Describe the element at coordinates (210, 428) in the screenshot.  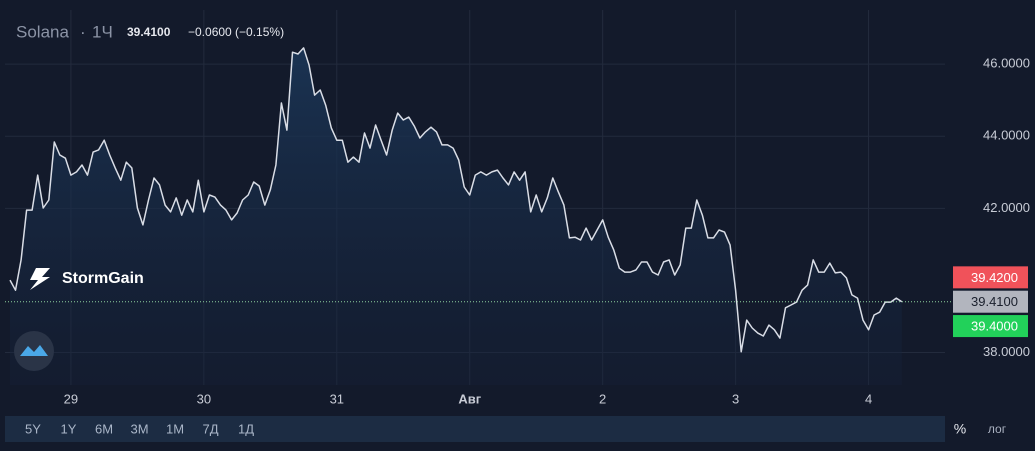
I see `range-button: 7Д` at that location.